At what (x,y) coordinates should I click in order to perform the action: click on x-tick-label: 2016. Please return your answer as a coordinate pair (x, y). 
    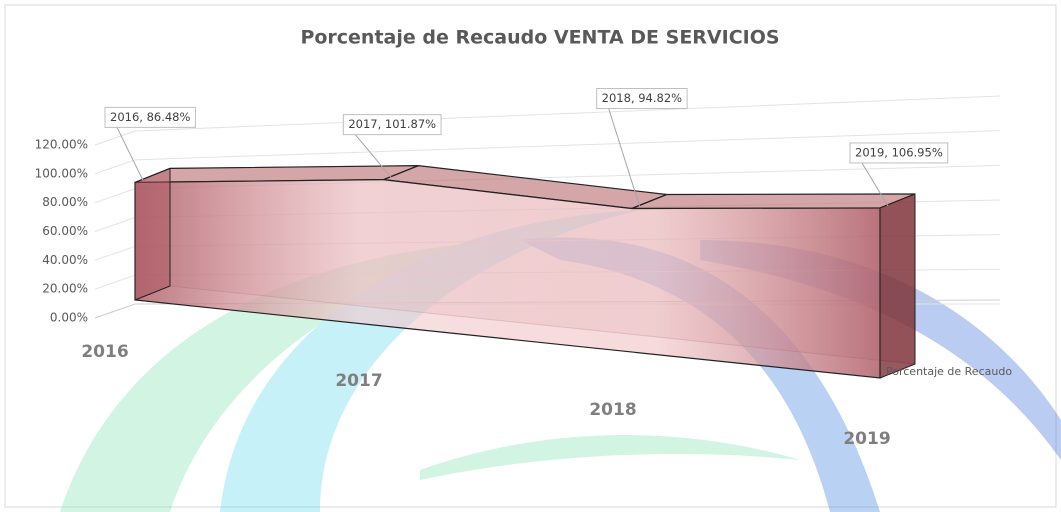
    Looking at the image, I should click on (104, 352).